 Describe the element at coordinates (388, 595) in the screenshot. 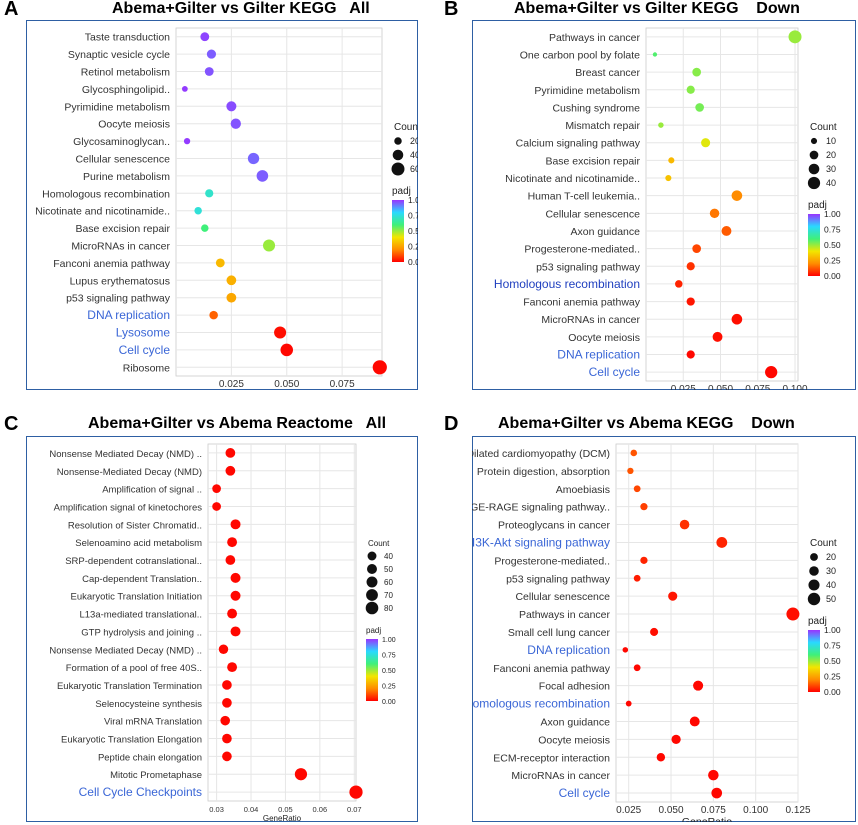

I see `size-legend-label: 70` at that location.